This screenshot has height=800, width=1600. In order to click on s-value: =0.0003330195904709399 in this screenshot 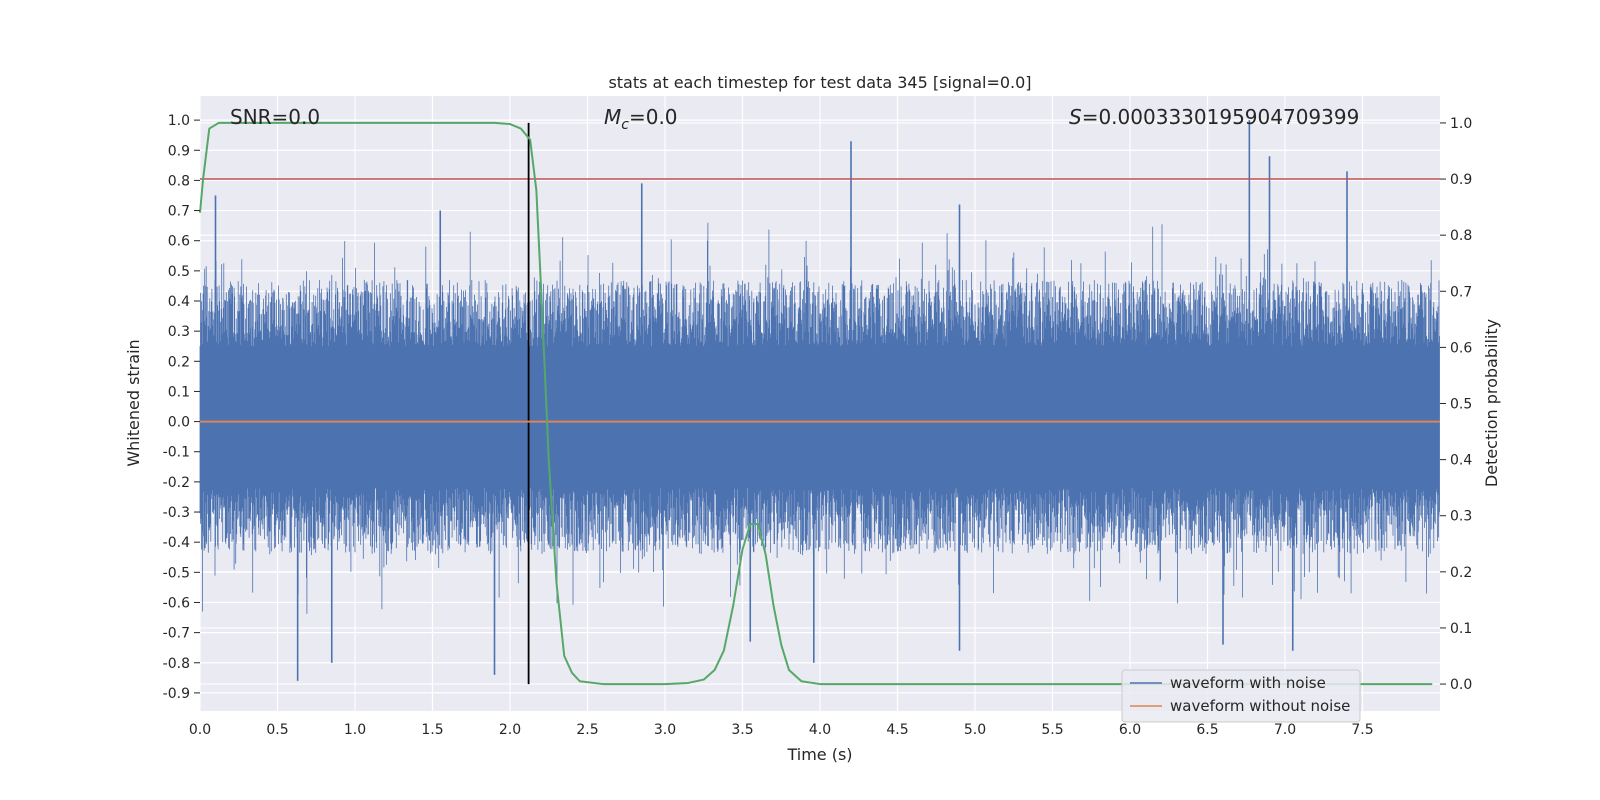, I will do `click(1221, 117)`.